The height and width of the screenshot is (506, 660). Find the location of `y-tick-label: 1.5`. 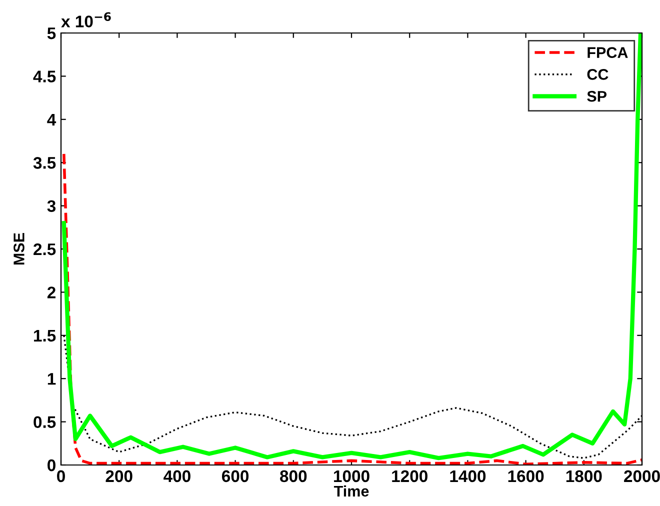

y-tick-label: 1.5 is located at coordinates (45, 336).